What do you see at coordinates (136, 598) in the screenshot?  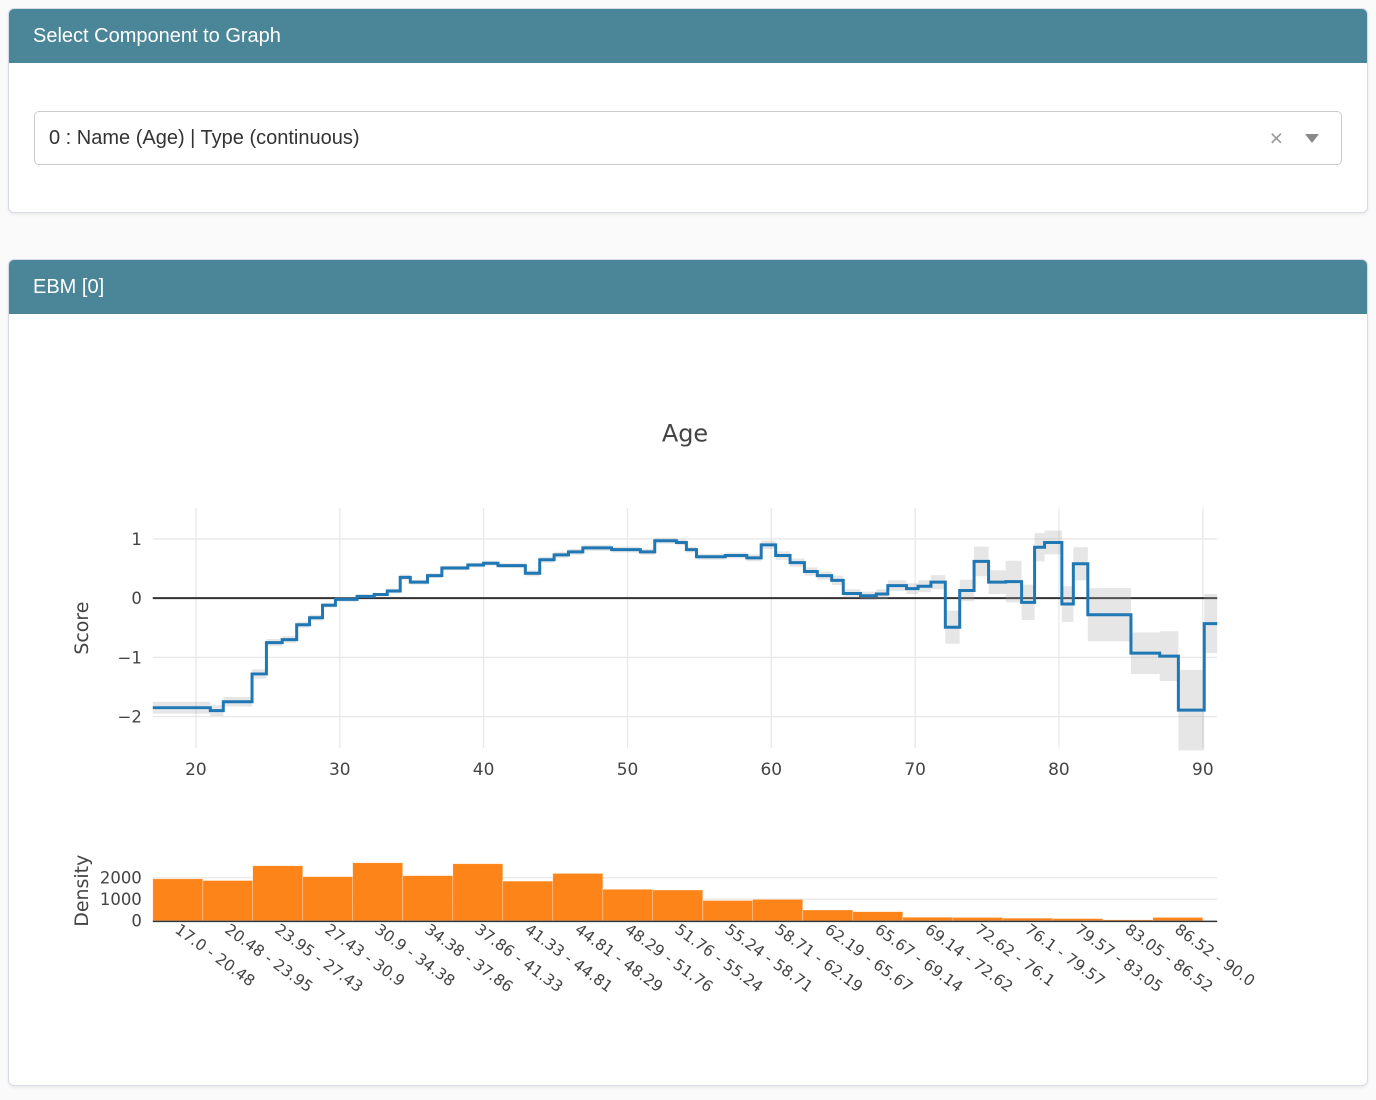 I see `y-tick-label: 0` at bounding box center [136, 598].